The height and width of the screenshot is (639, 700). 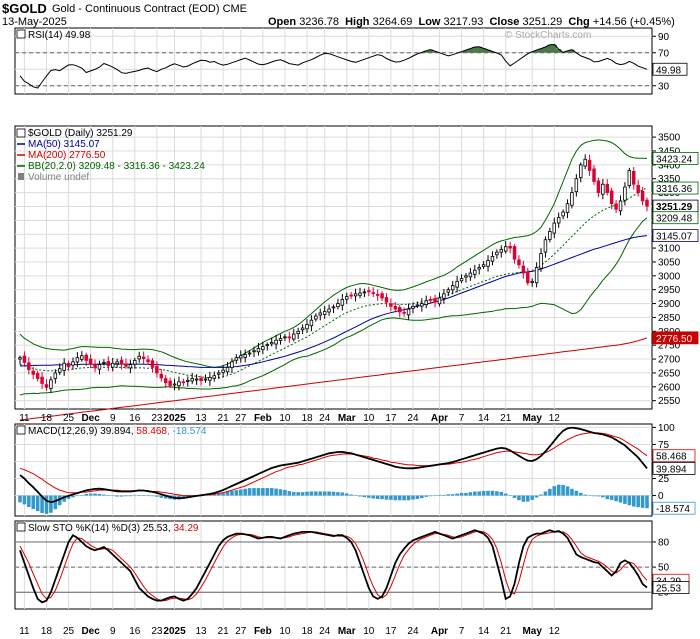 What do you see at coordinates (391, 418) in the screenshot?
I see `price-x-label: 17` at bounding box center [391, 418].